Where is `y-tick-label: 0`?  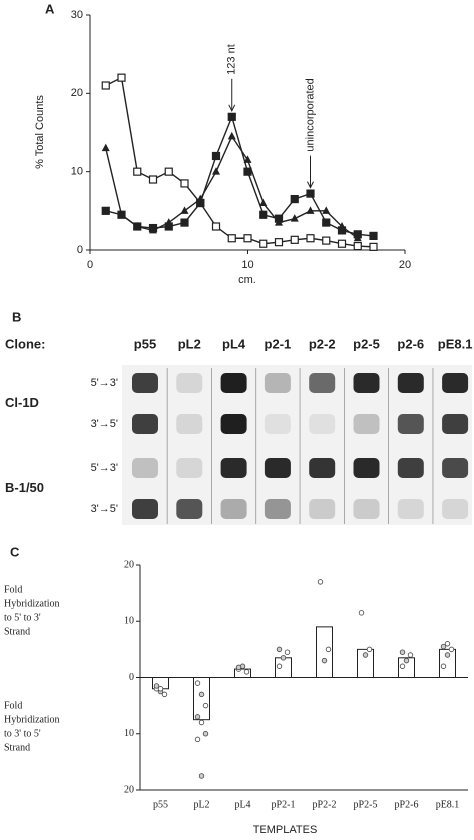
y-tick-label: 0 is located at coordinates (131, 677).